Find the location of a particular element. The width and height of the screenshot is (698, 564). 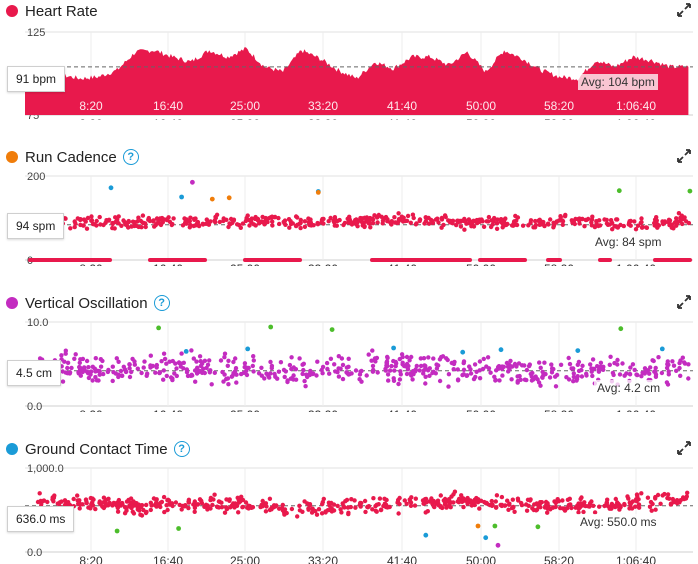

ground-contact-time-y-min-label: 0.0 is located at coordinates (34, 553).